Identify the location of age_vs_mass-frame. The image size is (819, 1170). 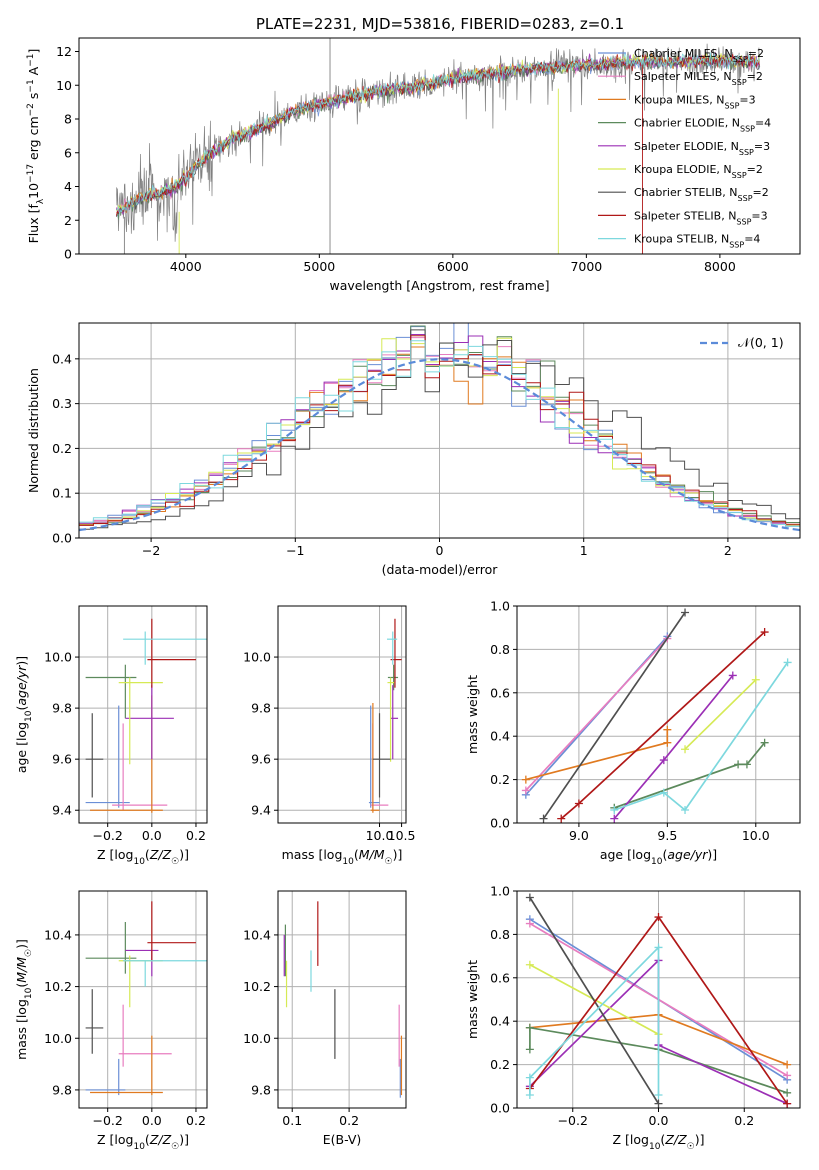
(342, 714).